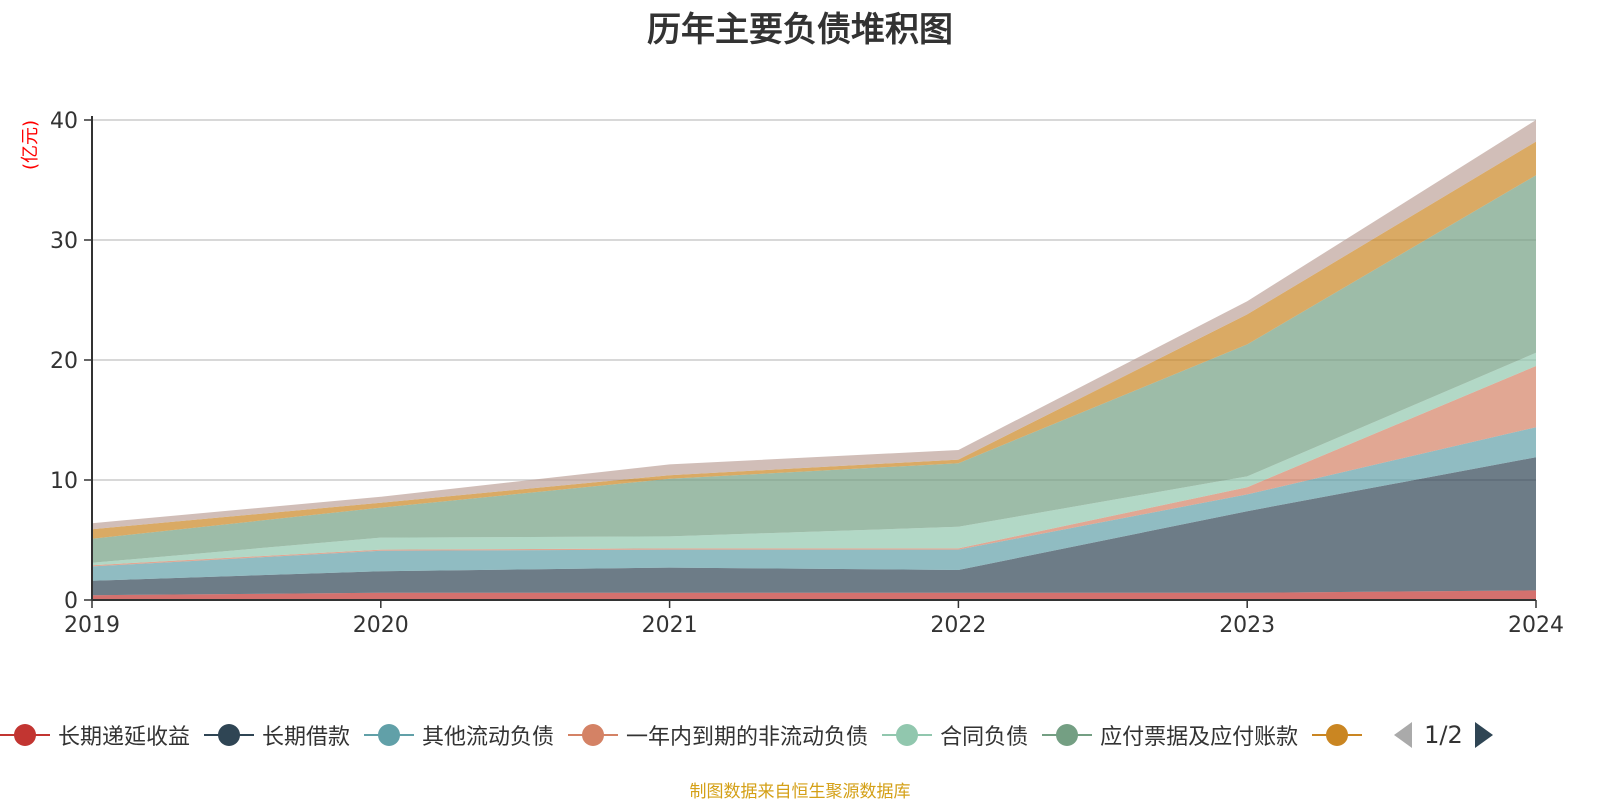 The image size is (1600, 802). Describe the element at coordinates (64, 121) in the screenshot. I see `y-tick-label: 40` at that location.